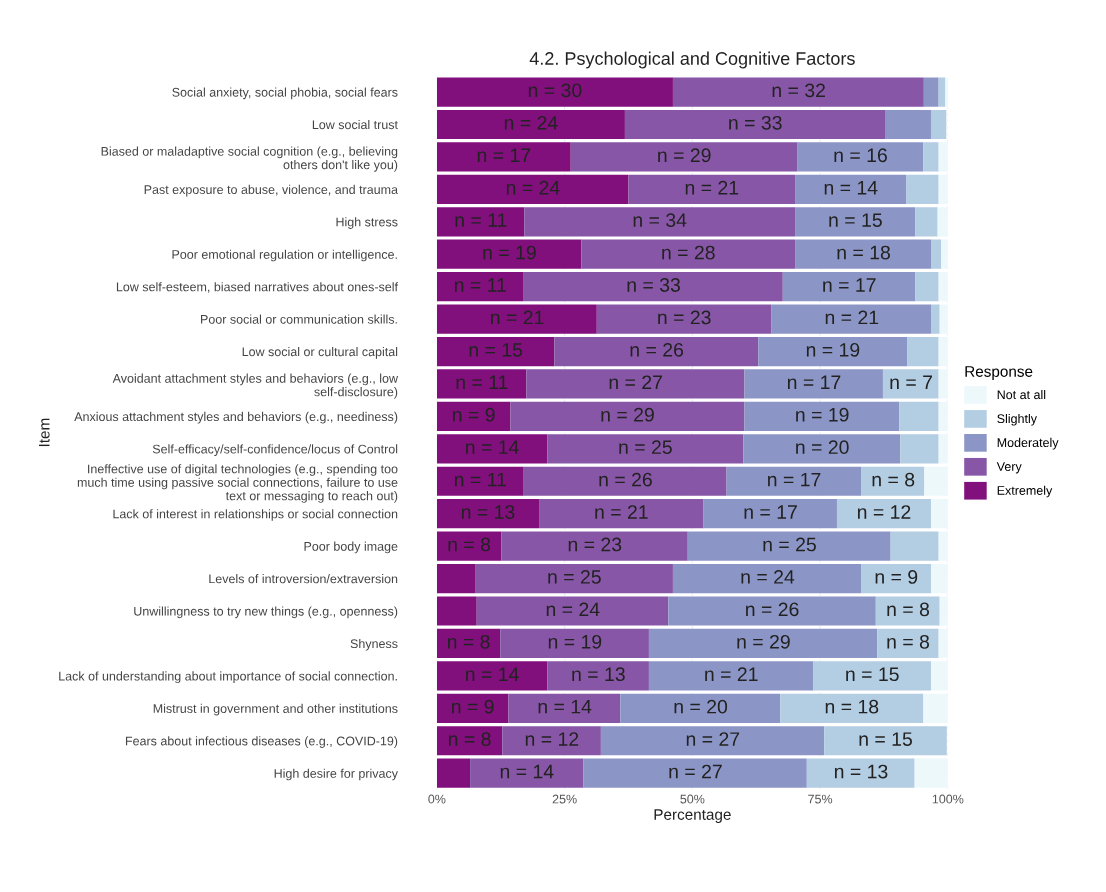 This screenshot has height=892, width=1106. I want to click on annotation: n = 29, so click(627, 414).